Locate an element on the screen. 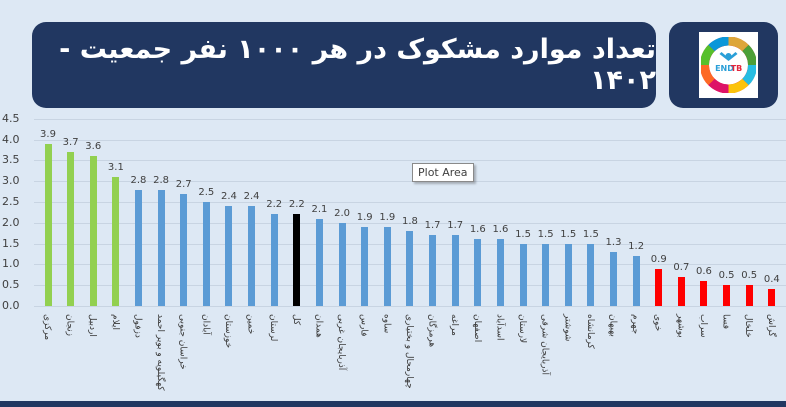  data-label: 0.9 is located at coordinates (658, 259).